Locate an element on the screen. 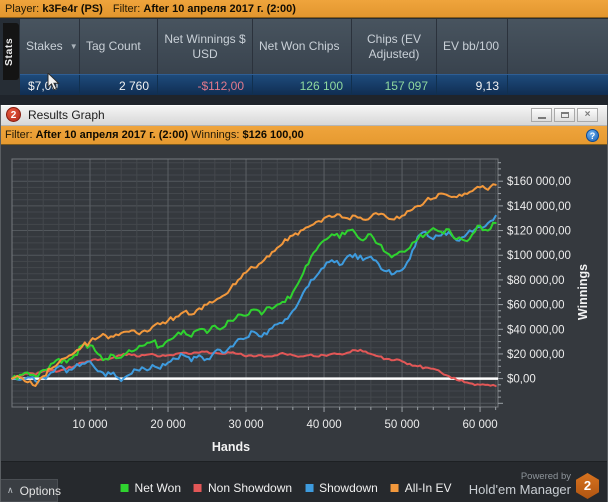  sort-arrow-icon: ▼ is located at coordinates (73, 46).